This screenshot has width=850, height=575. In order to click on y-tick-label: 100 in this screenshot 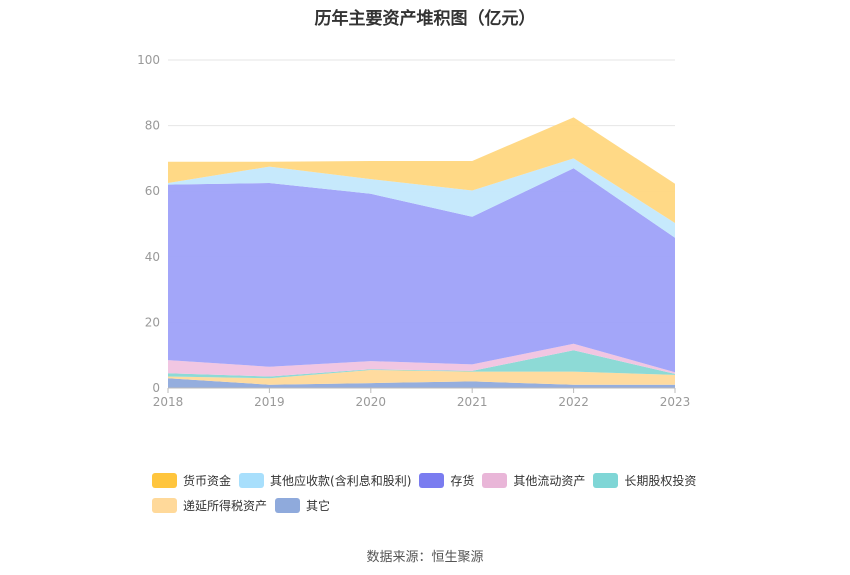, I will do `click(148, 60)`.